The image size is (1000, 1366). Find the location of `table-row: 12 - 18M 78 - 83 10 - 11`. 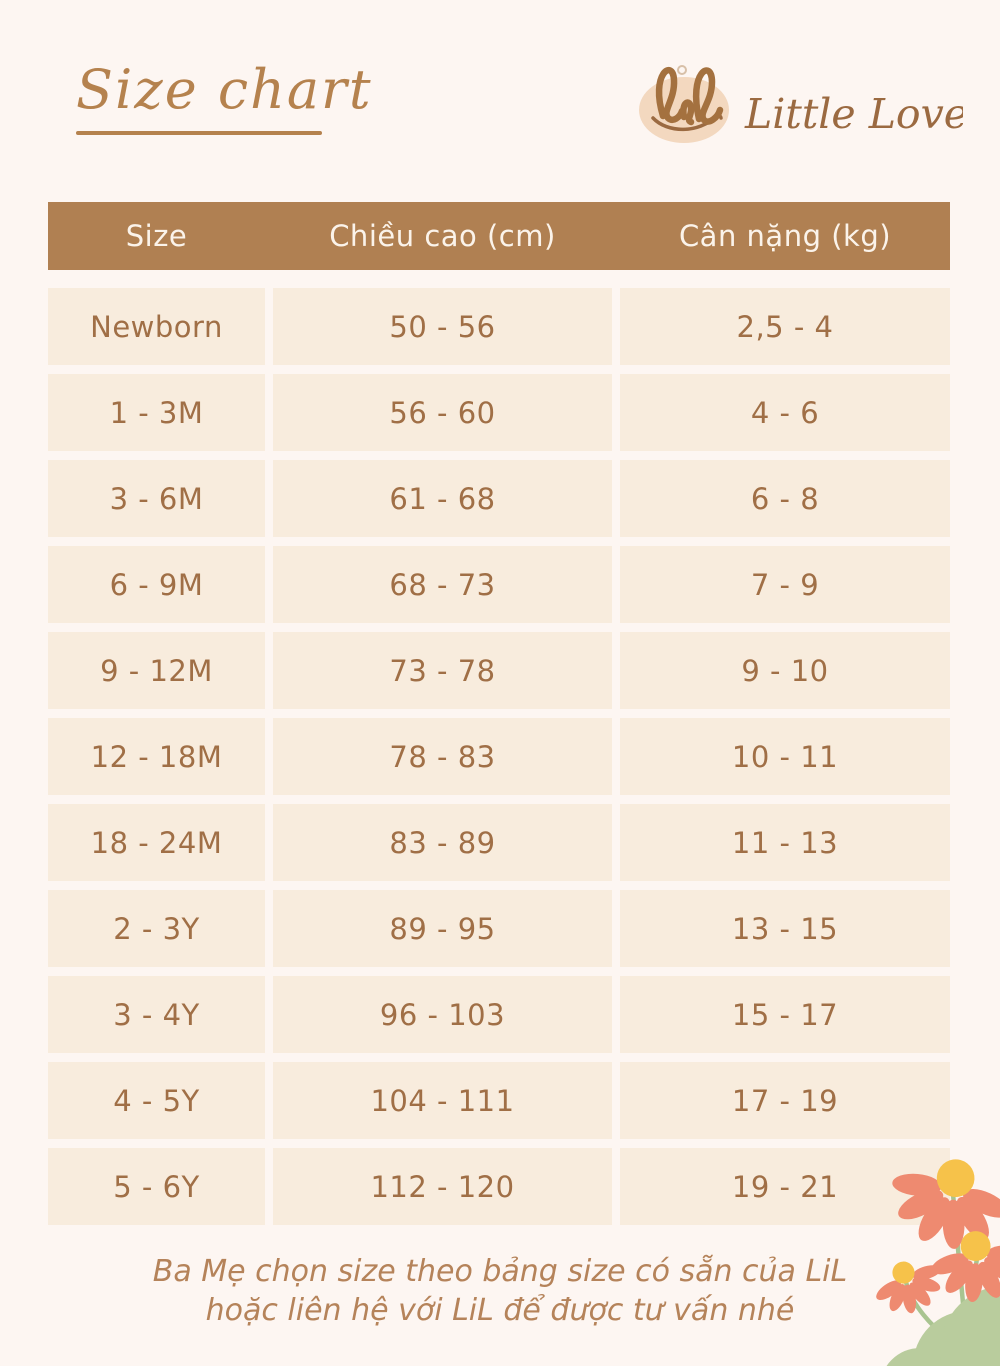

table-row: 12 - 18M 78 - 83 10 - 11 is located at coordinates (499, 756).